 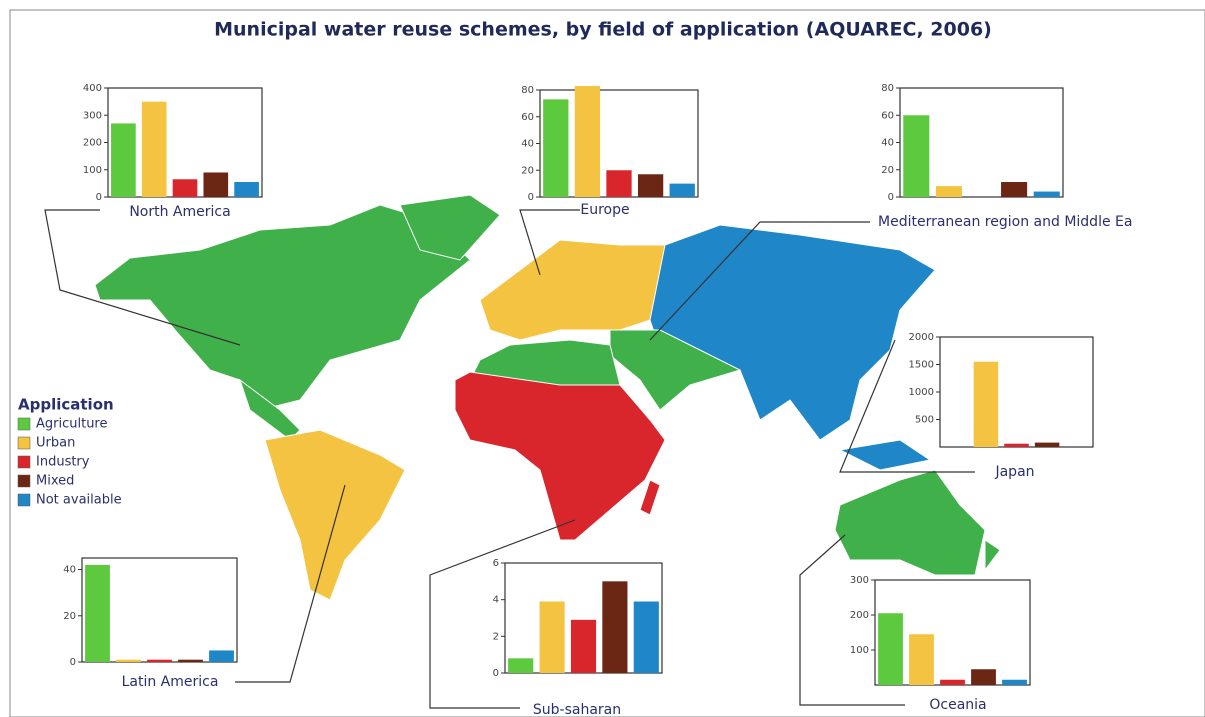 What do you see at coordinates (63, 462) in the screenshot?
I see `legend-label: Industry` at bounding box center [63, 462].